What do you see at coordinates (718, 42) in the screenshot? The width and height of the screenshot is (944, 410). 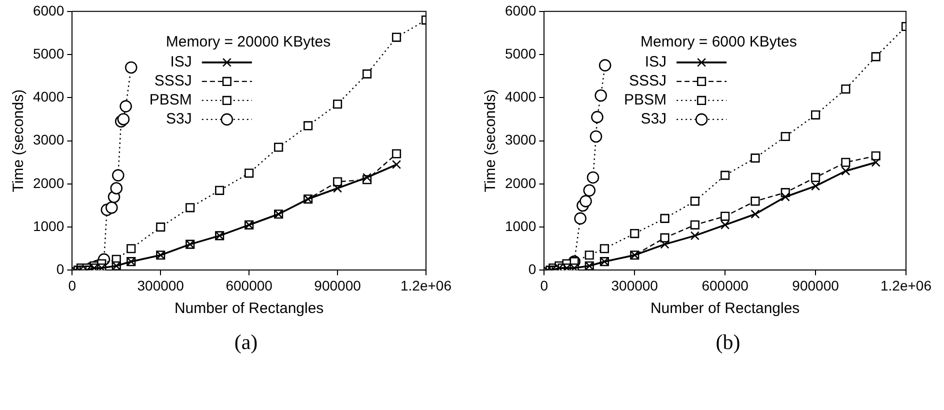 I see `legend-title: Memory = 6000 KBytes` at bounding box center [718, 42].